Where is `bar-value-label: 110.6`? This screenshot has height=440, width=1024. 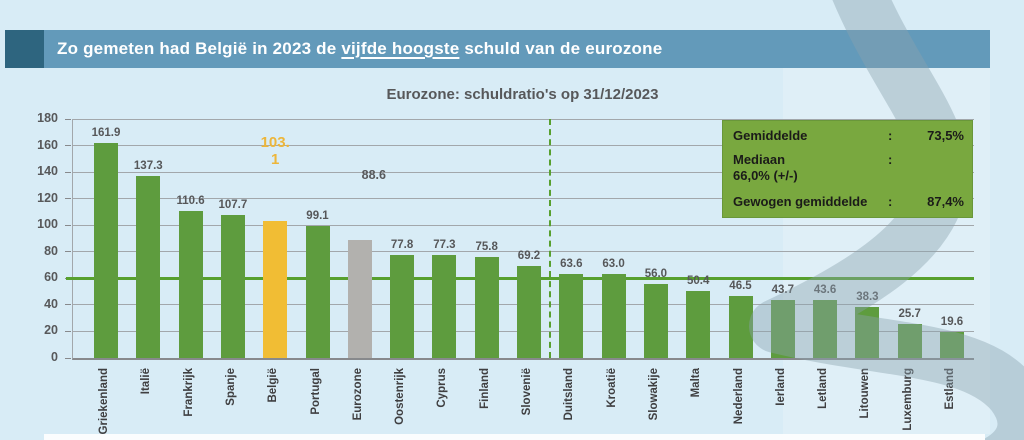 bar-value-label: 110.6 is located at coordinates (190, 201).